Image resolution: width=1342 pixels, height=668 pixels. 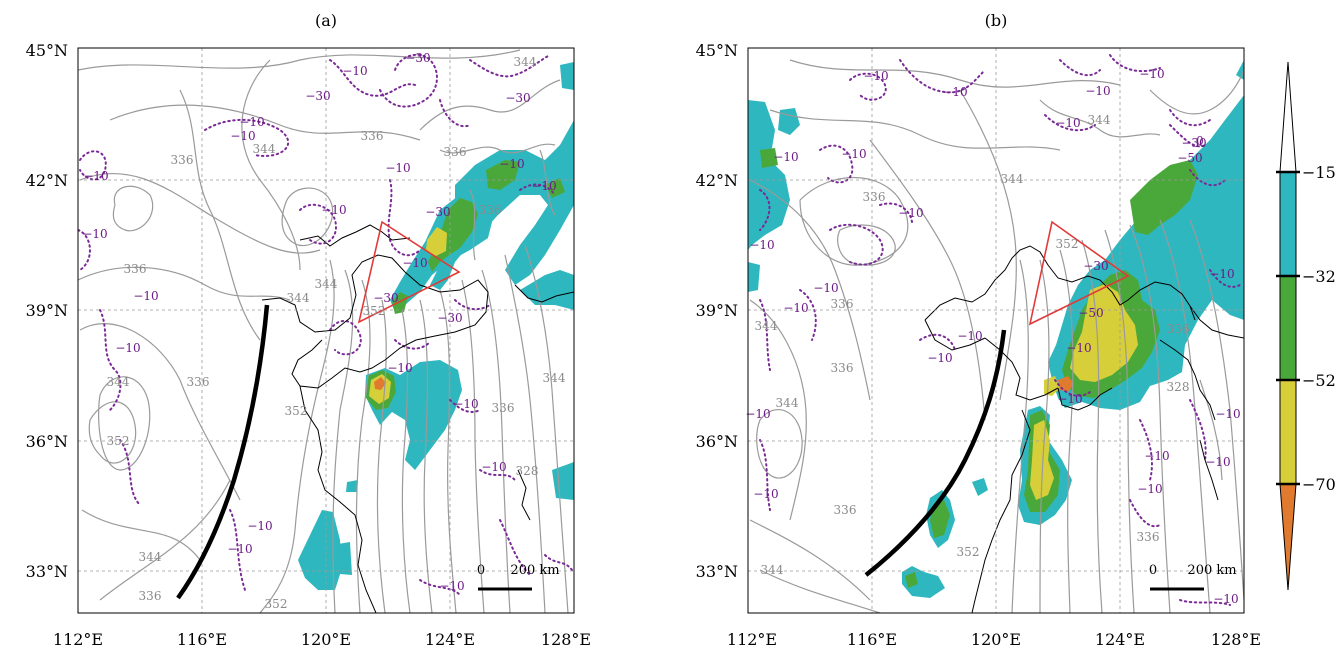 What do you see at coordinates (1079, 273) in the screenshot?
I see `panel-b-triangle` at bounding box center [1079, 273].